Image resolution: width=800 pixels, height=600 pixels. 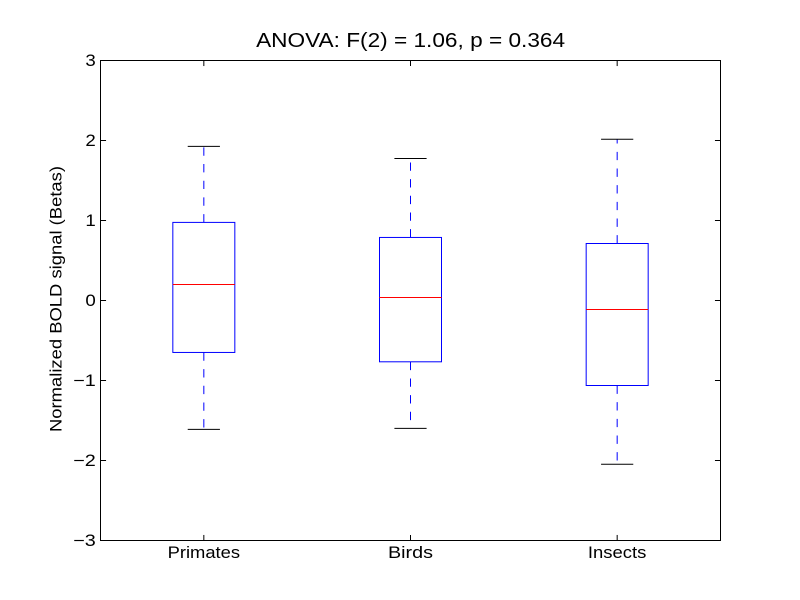 I want to click on svg-text: Insects, so click(x=617, y=553).